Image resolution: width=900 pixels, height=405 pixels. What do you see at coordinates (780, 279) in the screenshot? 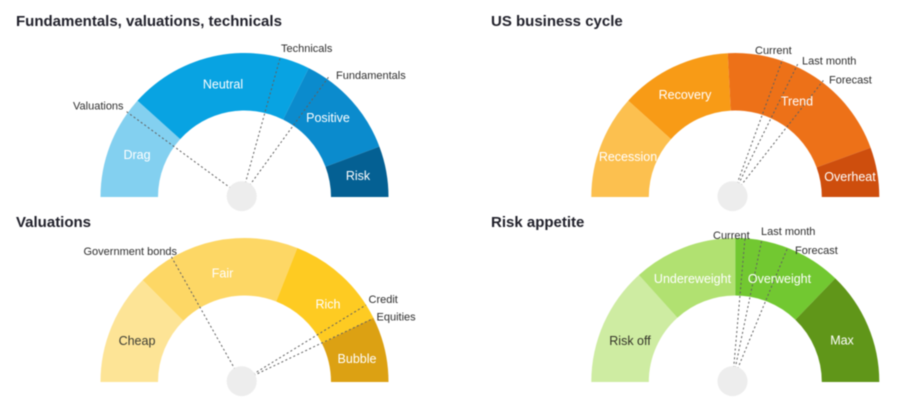
I see `svg-text: Overweight` at bounding box center [780, 279].